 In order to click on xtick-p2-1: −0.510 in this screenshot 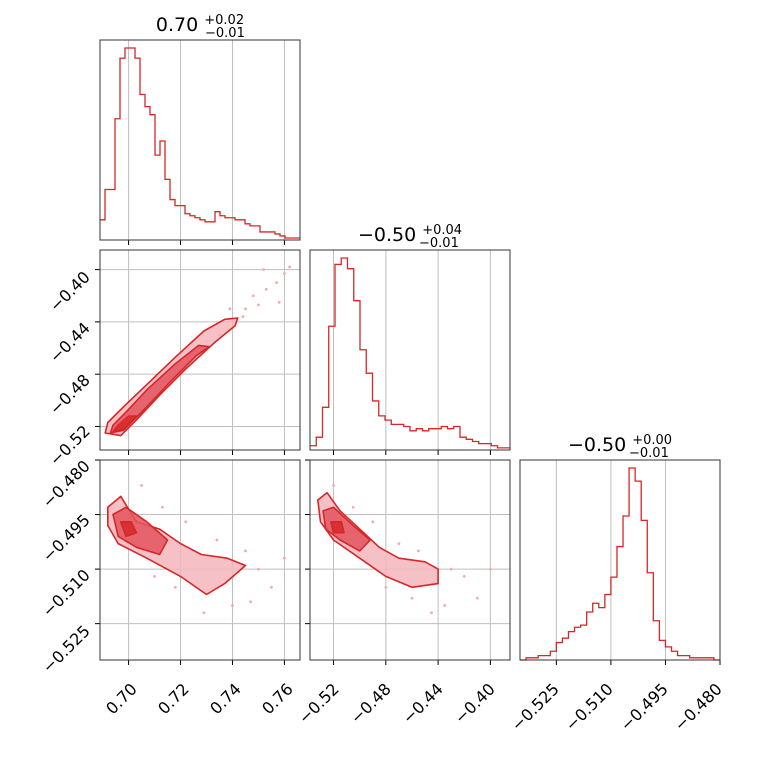, I will do `click(589, 706)`.